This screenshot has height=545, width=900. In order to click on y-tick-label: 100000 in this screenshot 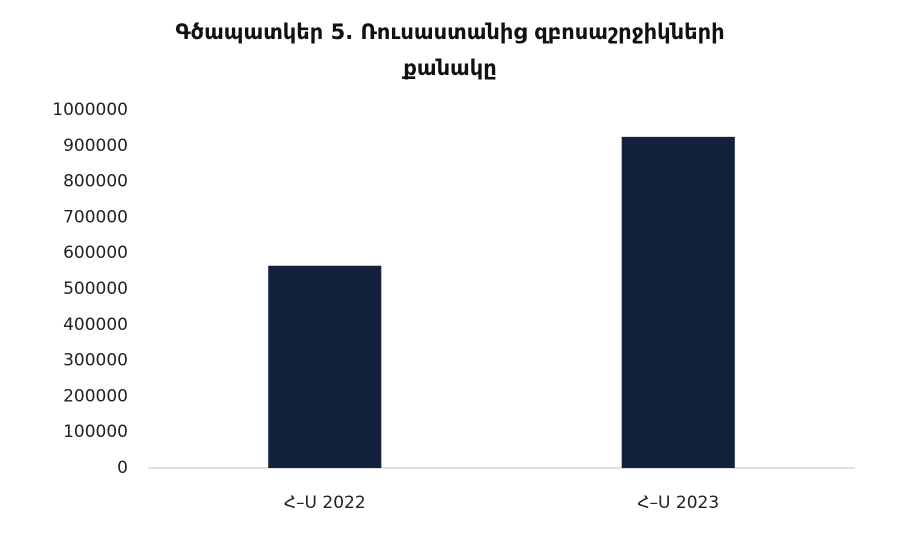, I will do `click(95, 432)`.